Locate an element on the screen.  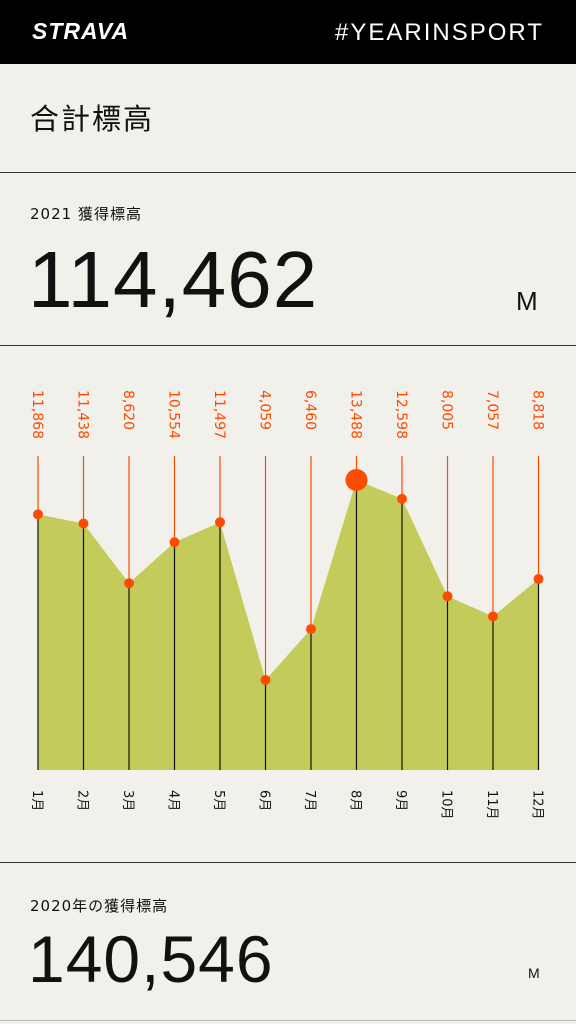
current-year-label: 2021 獲得標高 is located at coordinates (86, 214).